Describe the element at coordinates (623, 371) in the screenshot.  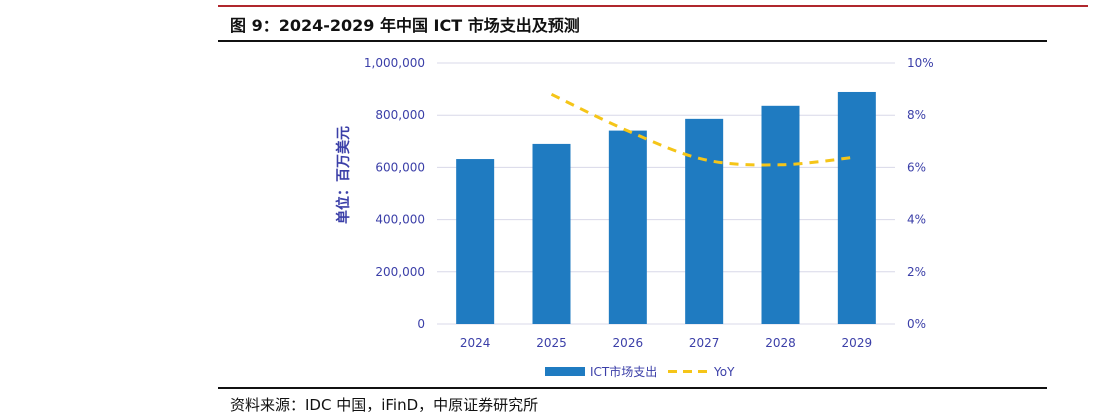
I see `legend-label-bar: ICT市场支出` at that location.